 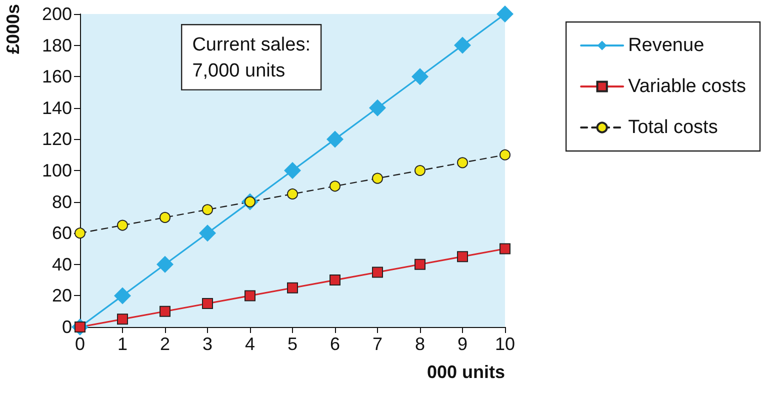 I want to click on annotation: Current sales: 7,000 units, so click(x=251, y=58).